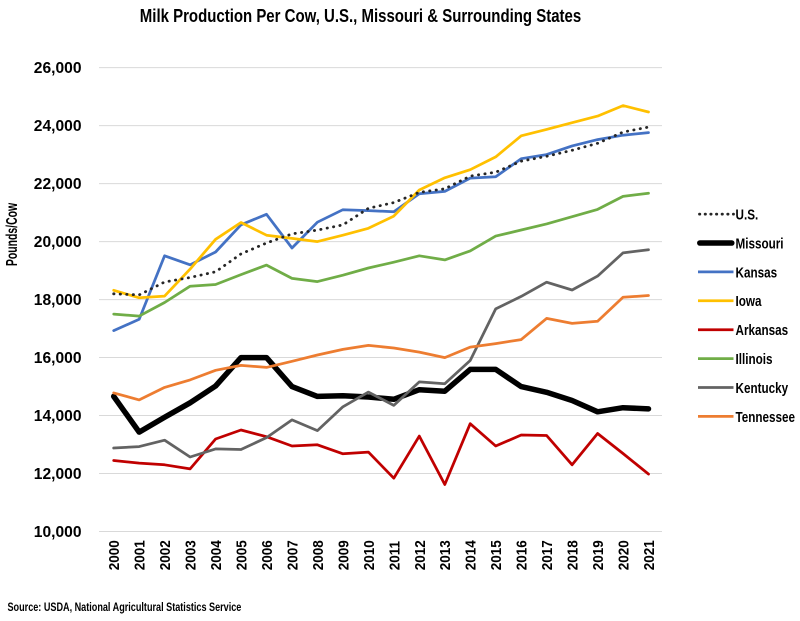 This screenshot has height=621, width=800. What do you see at coordinates (420, 555) in the screenshot?
I see `svg-text: 2012` at bounding box center [420, 555].